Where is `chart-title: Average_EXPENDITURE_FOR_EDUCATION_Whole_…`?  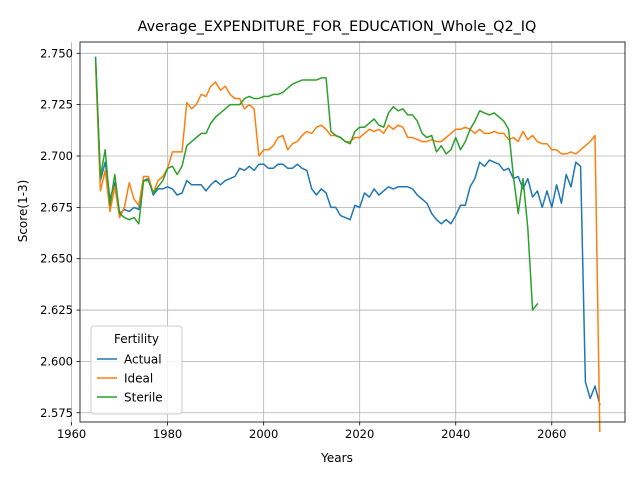
chart-title: Average_EXPENDITURE_FOR_EDUCATION_Whole_… is located at coordinates (337, 27).